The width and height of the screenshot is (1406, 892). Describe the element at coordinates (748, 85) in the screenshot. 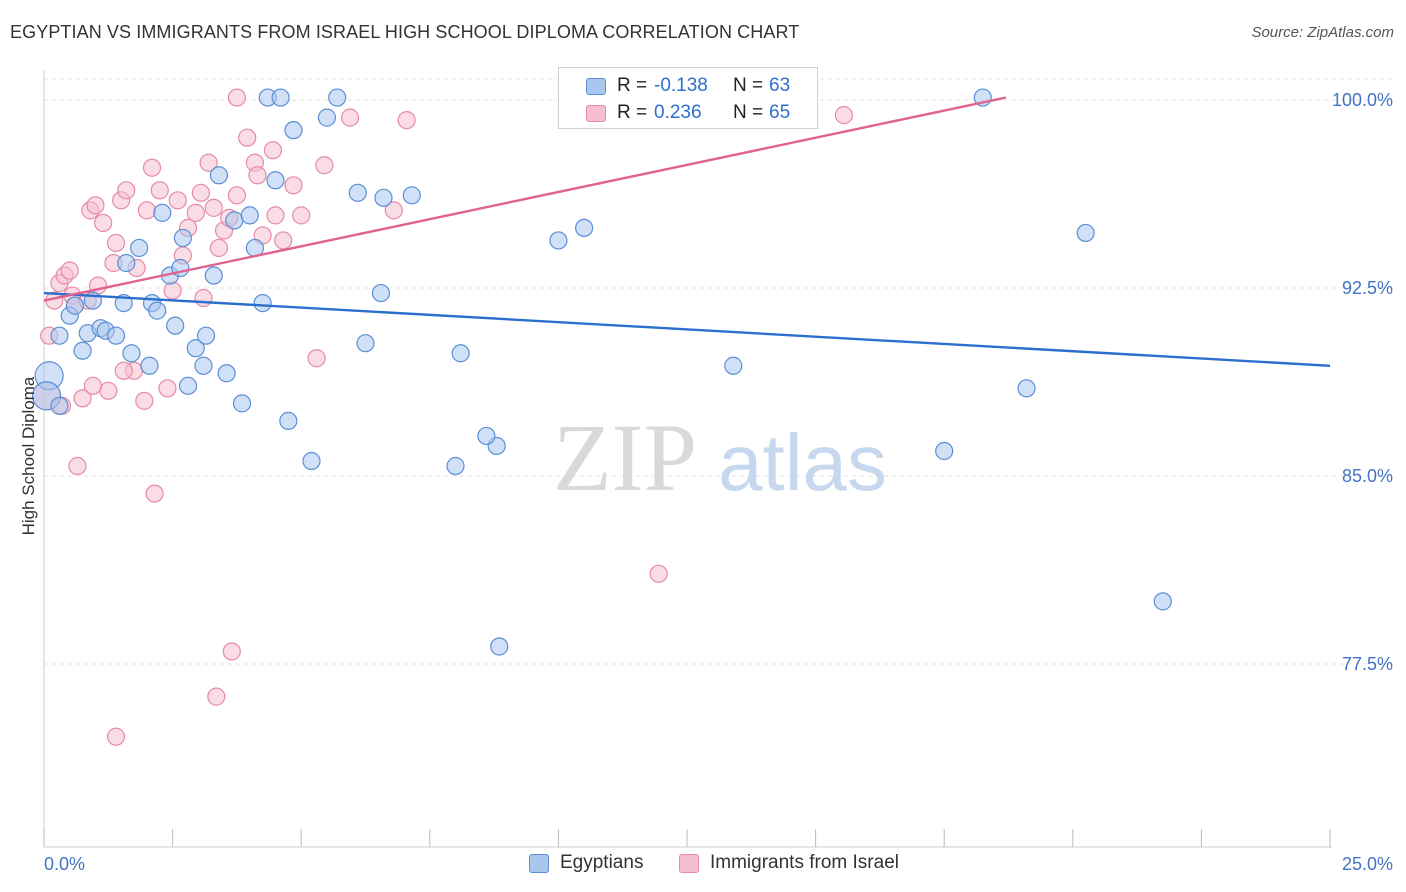

I see `legend-n-label: N =` at that location.